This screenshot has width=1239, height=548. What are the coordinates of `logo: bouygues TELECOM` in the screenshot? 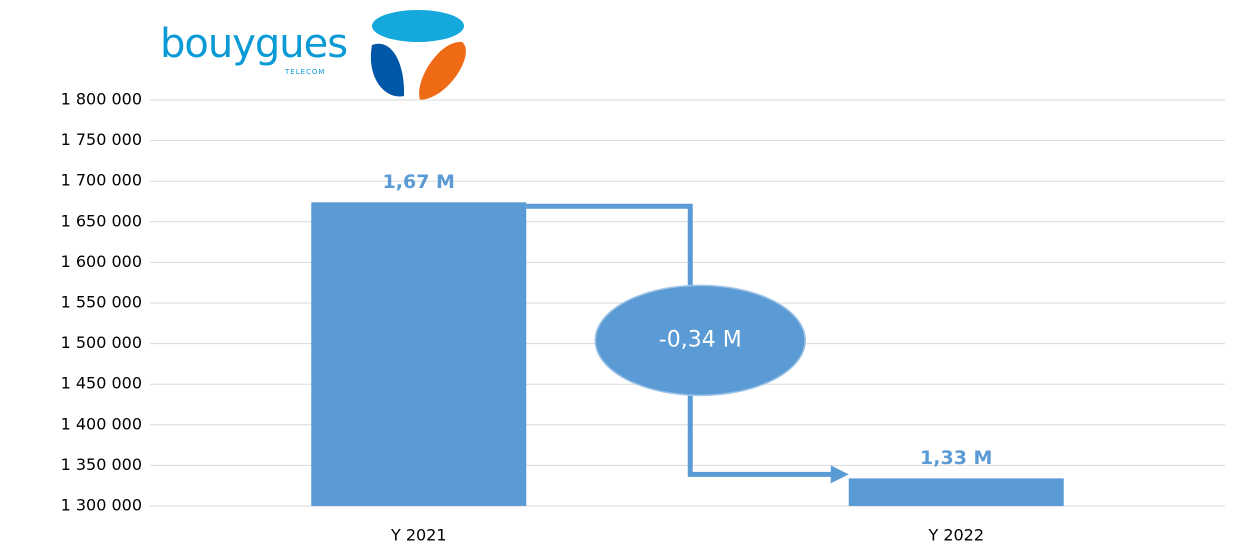 It's located at (313, 55).